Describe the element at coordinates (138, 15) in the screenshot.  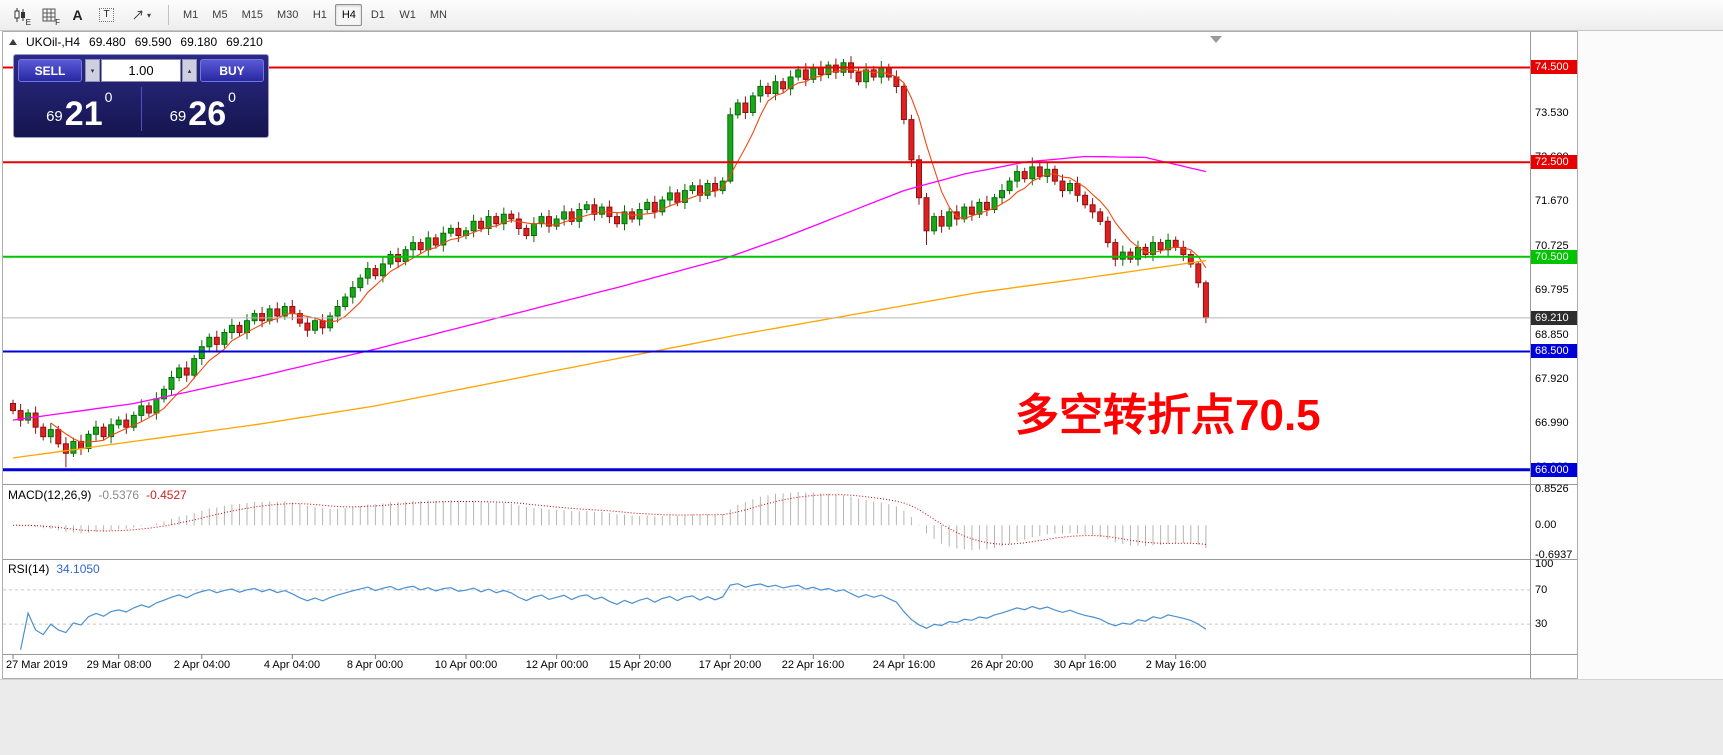
I see `arrow-tool-icon` at that location.